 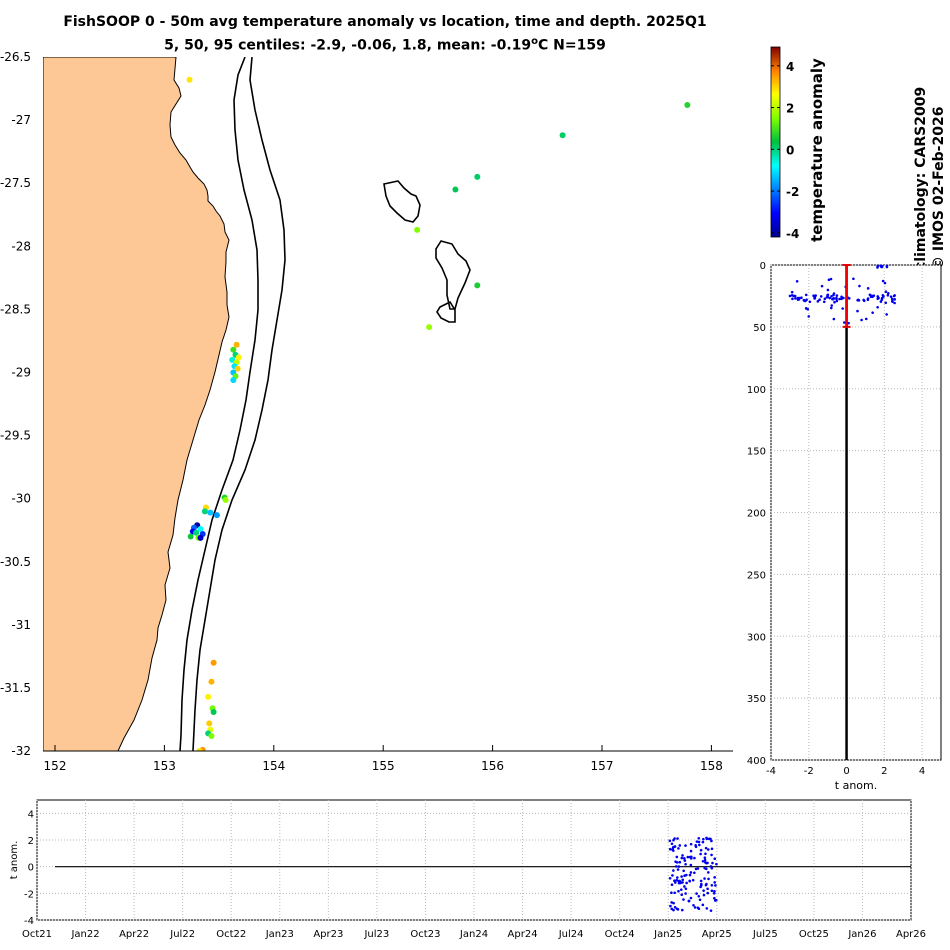 What do you see at coordinates (37, 934) in the screenshot?
I see `timeseries-x-tick-label: Oct21` at bounding box center [37, 934].